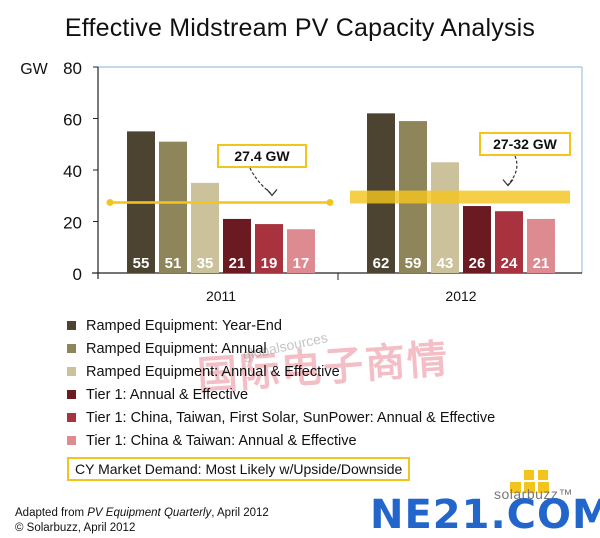  What do you see at coordinates (77, 274) in the screenshot?
I see `y-tick-label: 0` at bounding box center [77, 274].